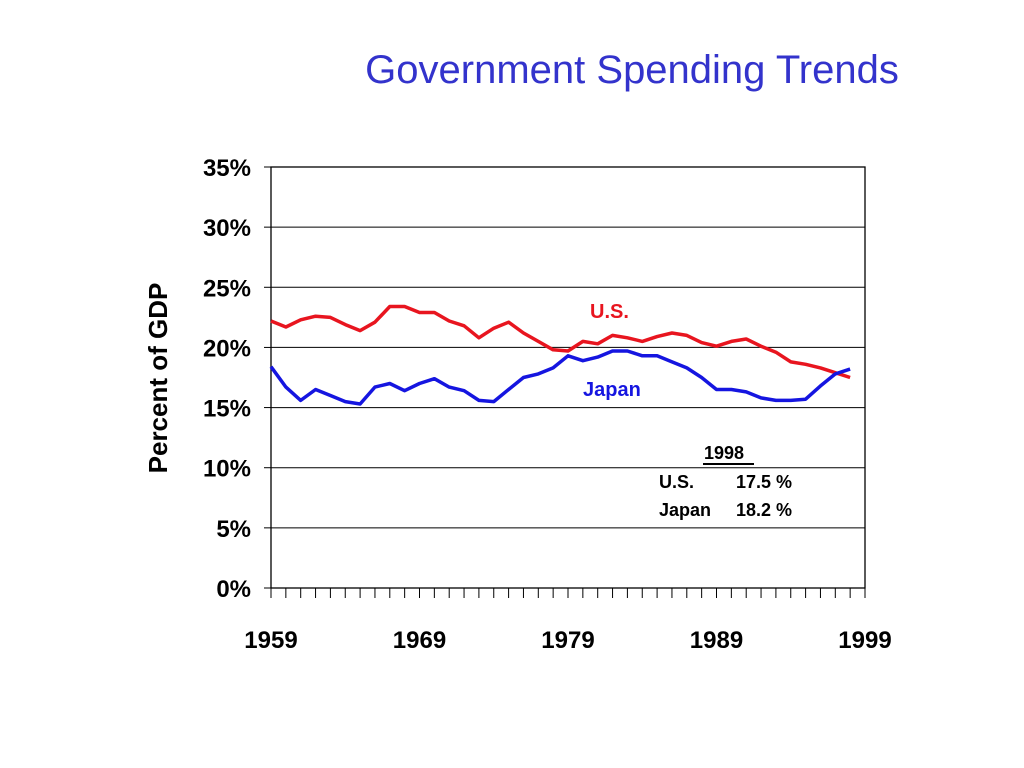 Image resolution: width=1024 pixels, height=768 pixels. Describe the element at coordinates (227, 348) in the screenshot. I see `y-tick-label: 20%` at that location.